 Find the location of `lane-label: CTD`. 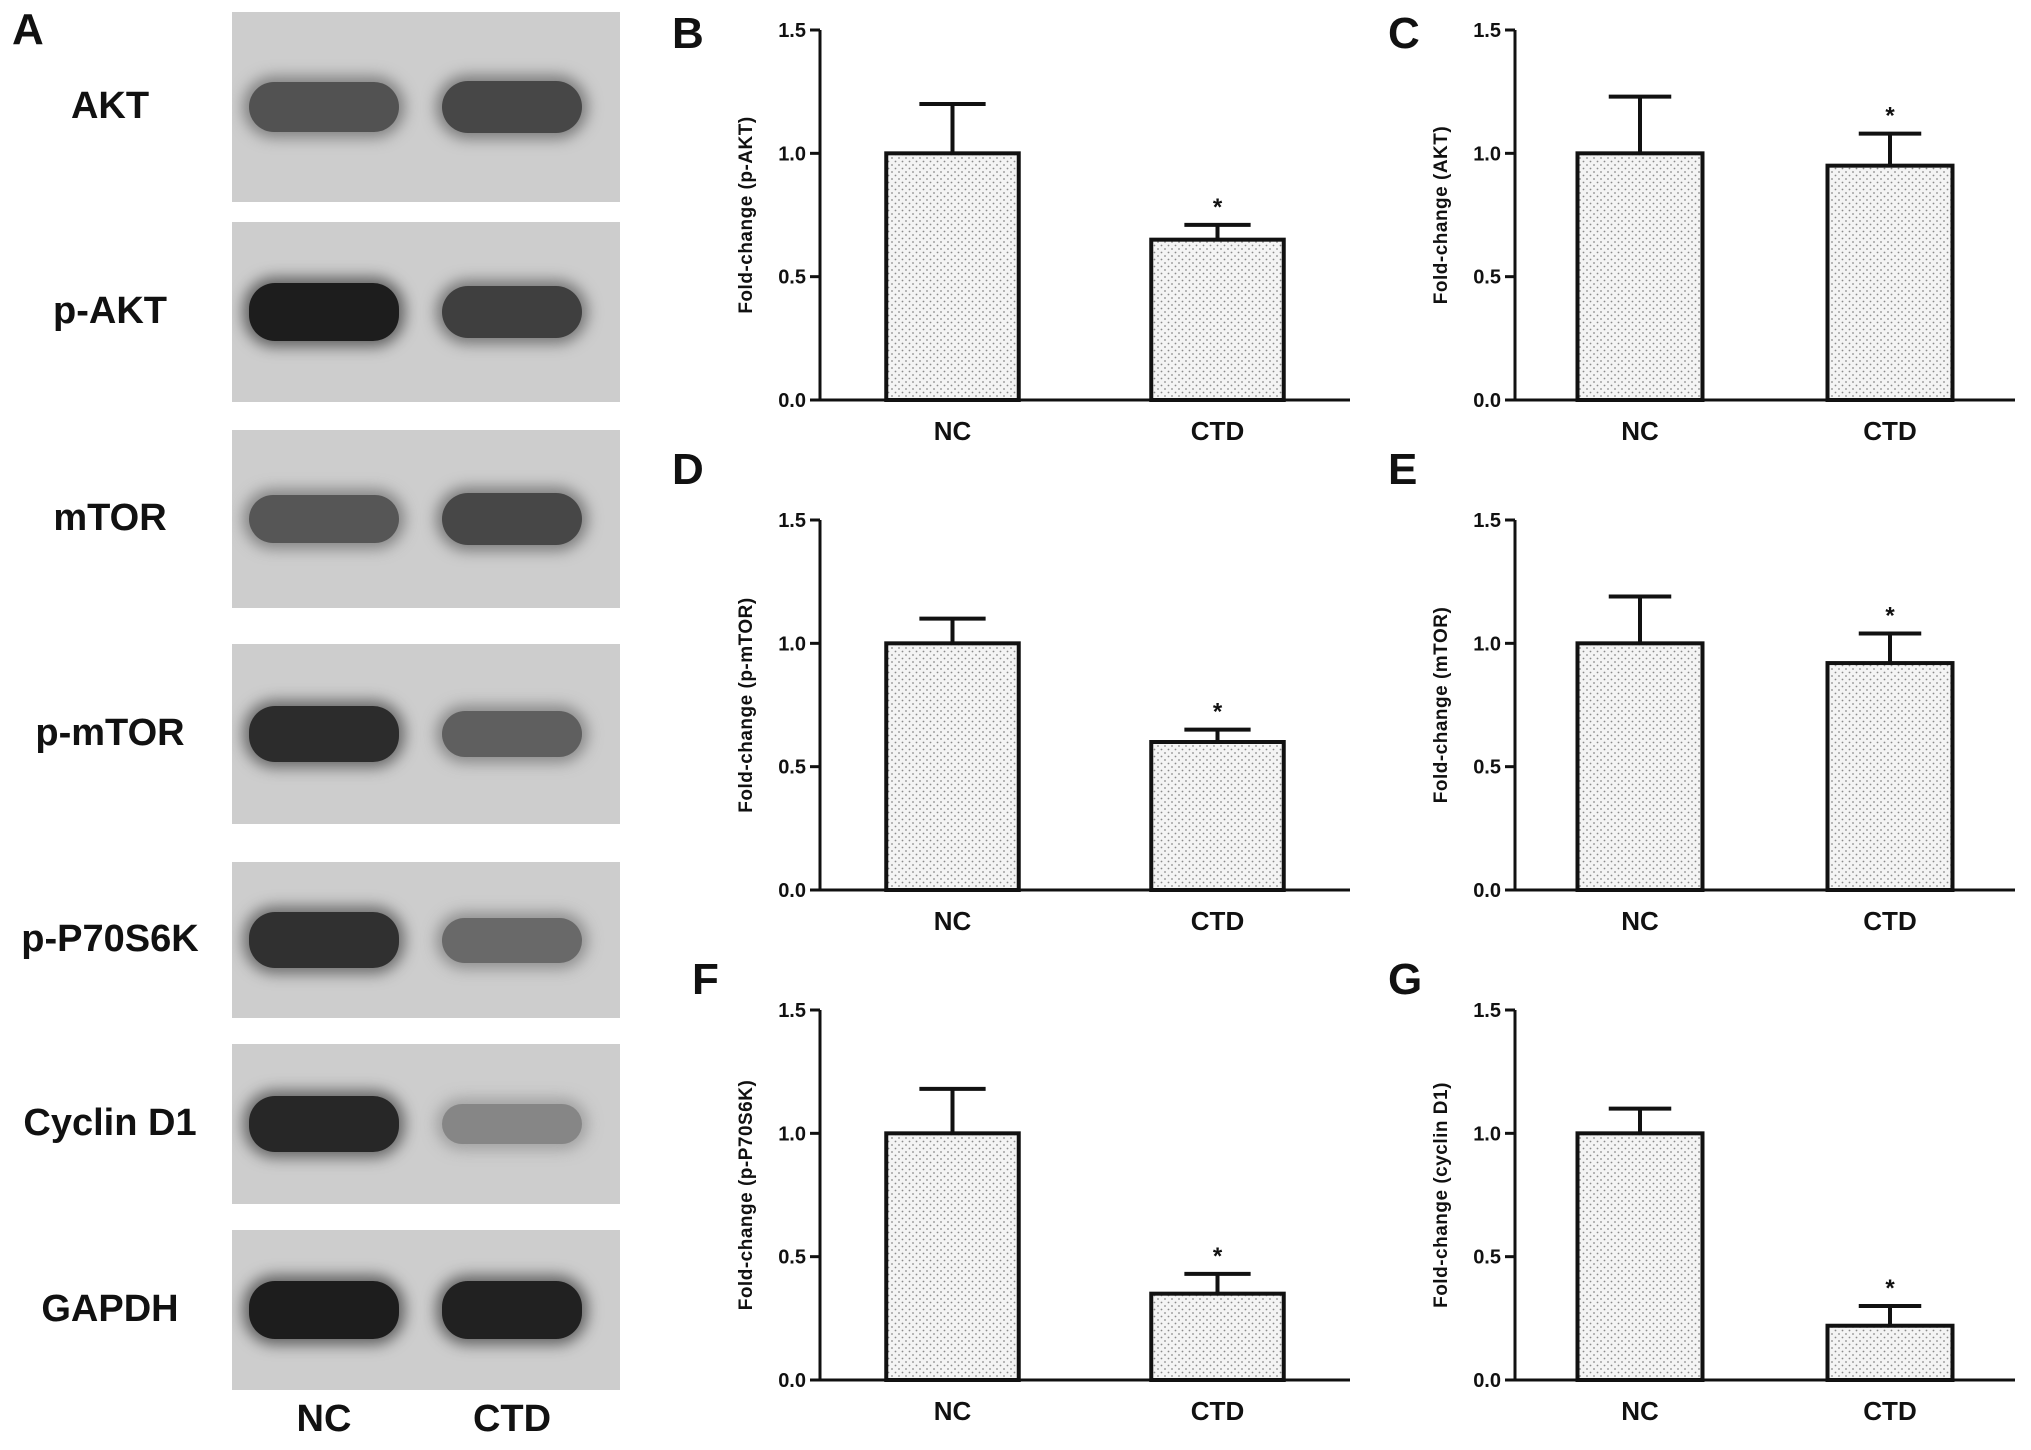

lane-label: CTD is located at coordinates (512, 1419).